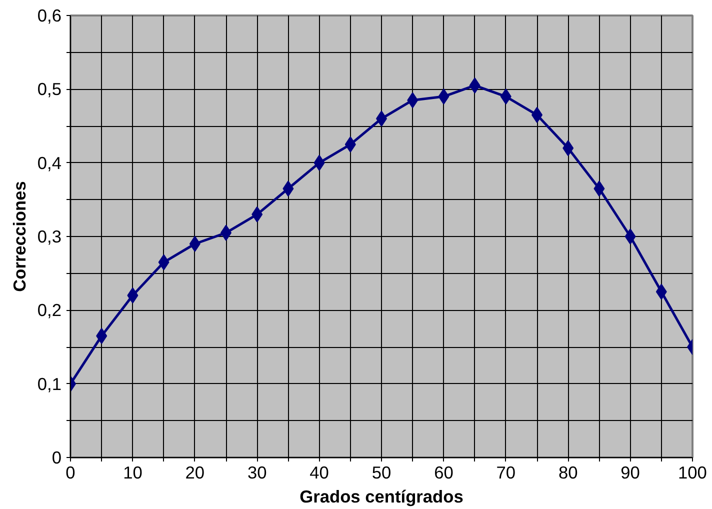 The width and height of the screenshot is (712, 509). I want to click on y-tick-label: 0,1, so click(49, 384).